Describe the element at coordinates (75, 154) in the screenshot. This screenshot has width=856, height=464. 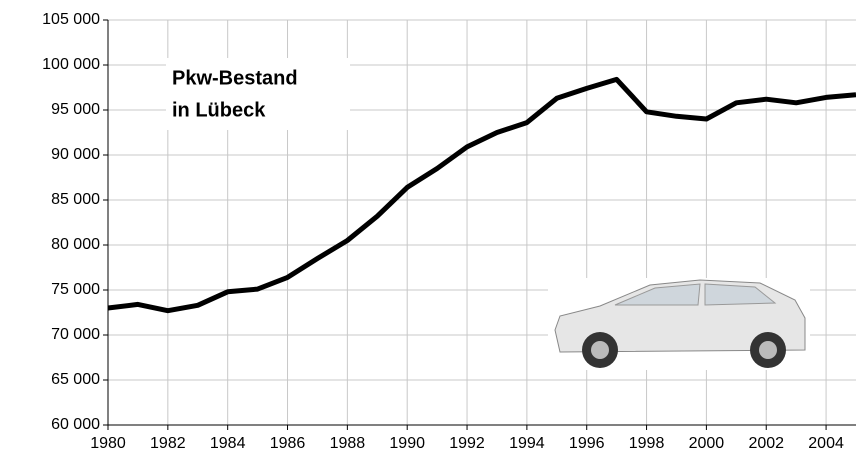
I see `y-tick-label: 90 000` at that location.